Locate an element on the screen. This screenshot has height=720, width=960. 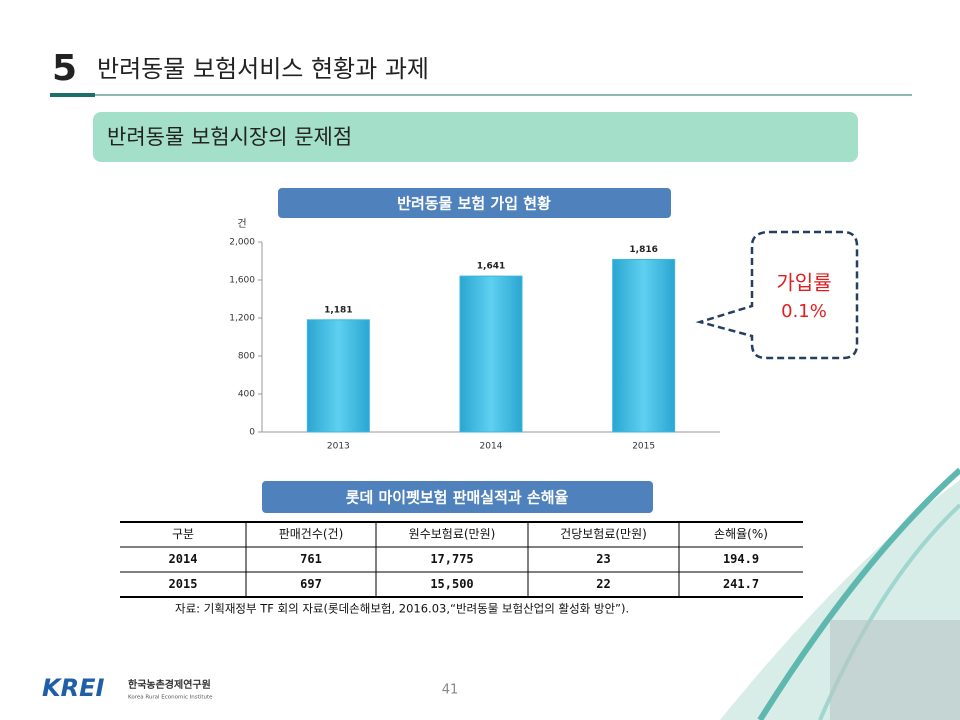
section-banner is located at coordinates (475, 137).